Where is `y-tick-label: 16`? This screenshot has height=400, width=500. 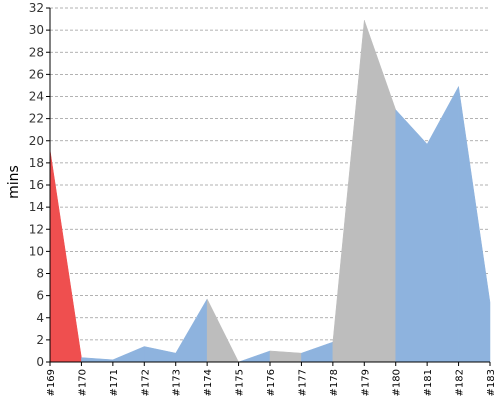 y-tick-label: 16 is located at coordinates (36, 185).